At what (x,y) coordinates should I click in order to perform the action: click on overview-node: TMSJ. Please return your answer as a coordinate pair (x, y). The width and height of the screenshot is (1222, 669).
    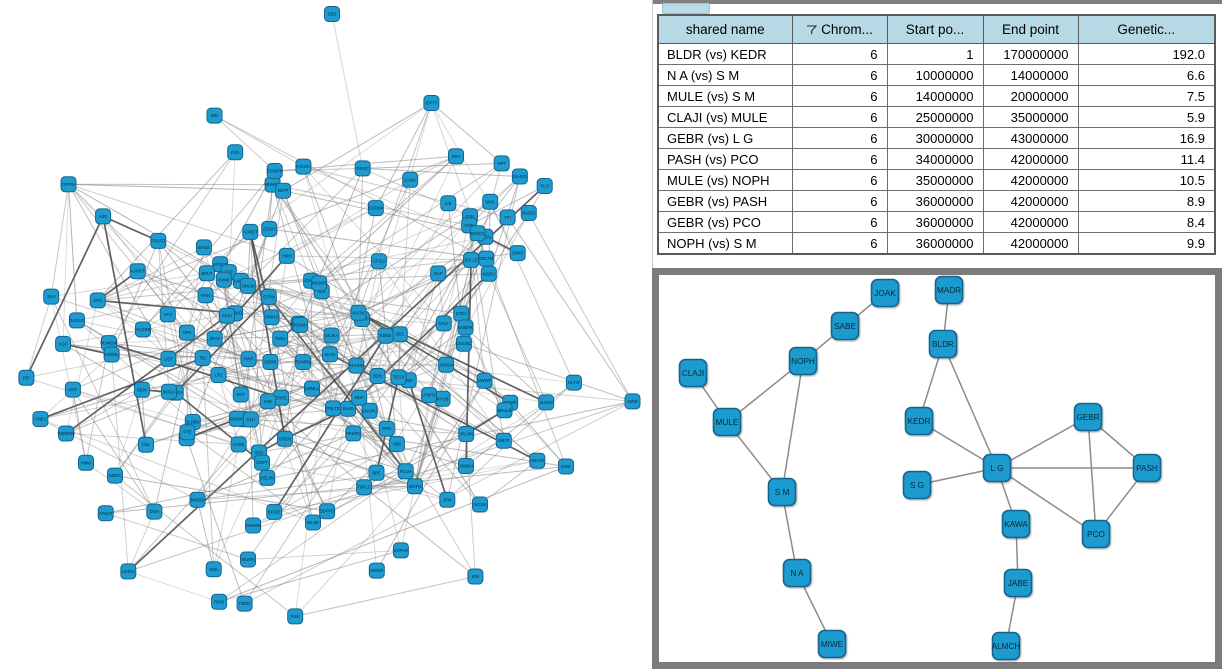
    Looking at the image, I should click on (280, 338).